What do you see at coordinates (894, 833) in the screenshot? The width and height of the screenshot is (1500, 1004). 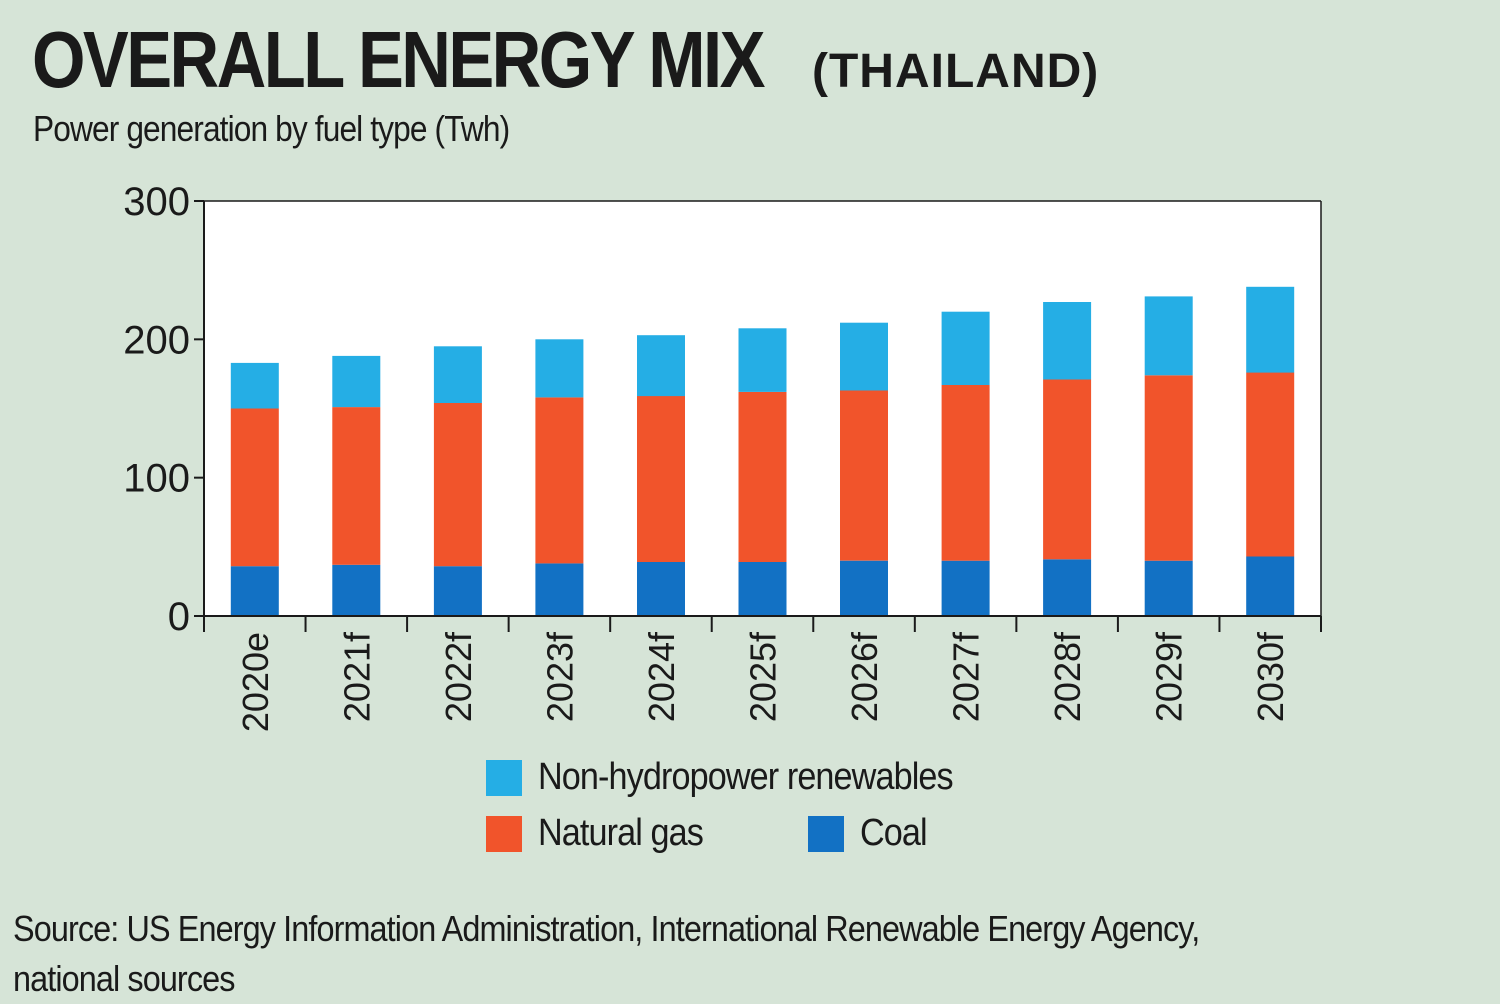 I see `legend-label-coal: Coal` at bounding box center [894, 833].